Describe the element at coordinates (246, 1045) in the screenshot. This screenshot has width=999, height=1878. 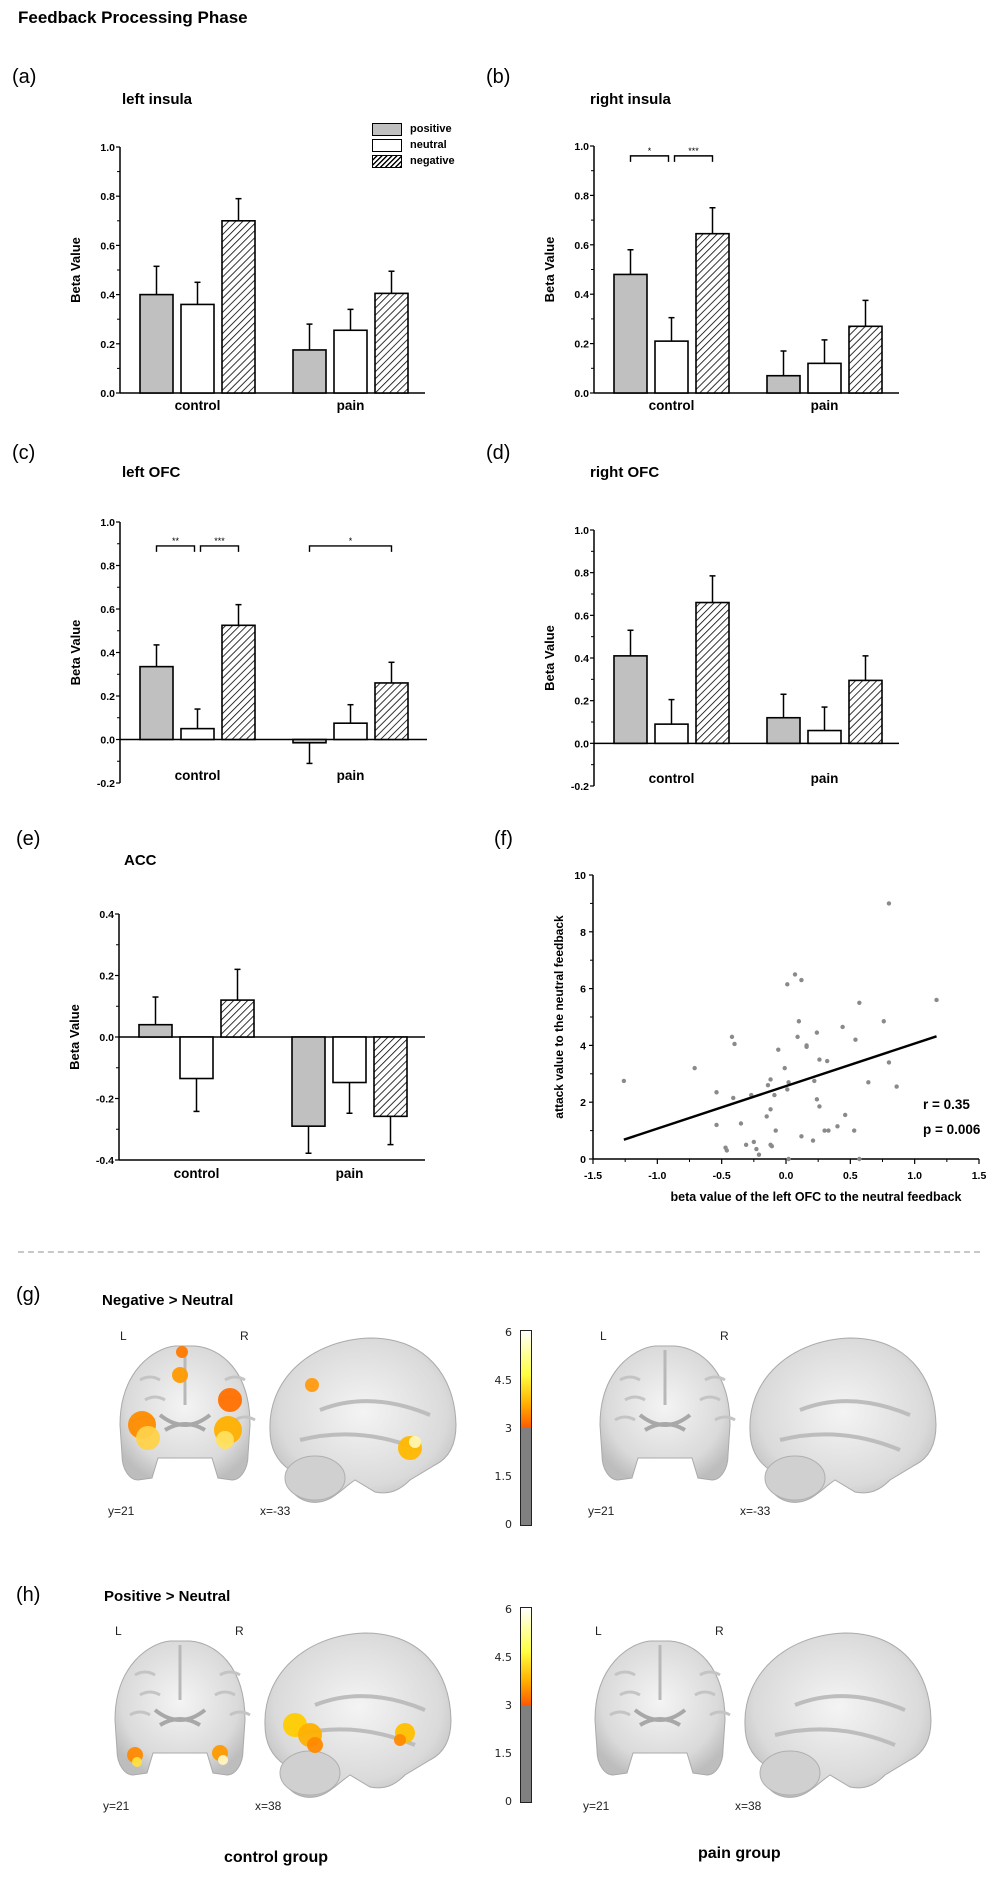
I see `bar-chart-acc: -0.4 -0.2 0.0 0.2 0.4 Beta Value control pain` at that location.